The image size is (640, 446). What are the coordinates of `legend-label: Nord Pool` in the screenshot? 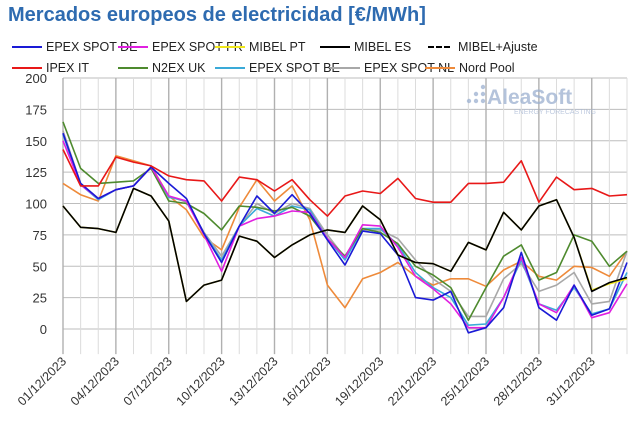 It's located at (487, 68).